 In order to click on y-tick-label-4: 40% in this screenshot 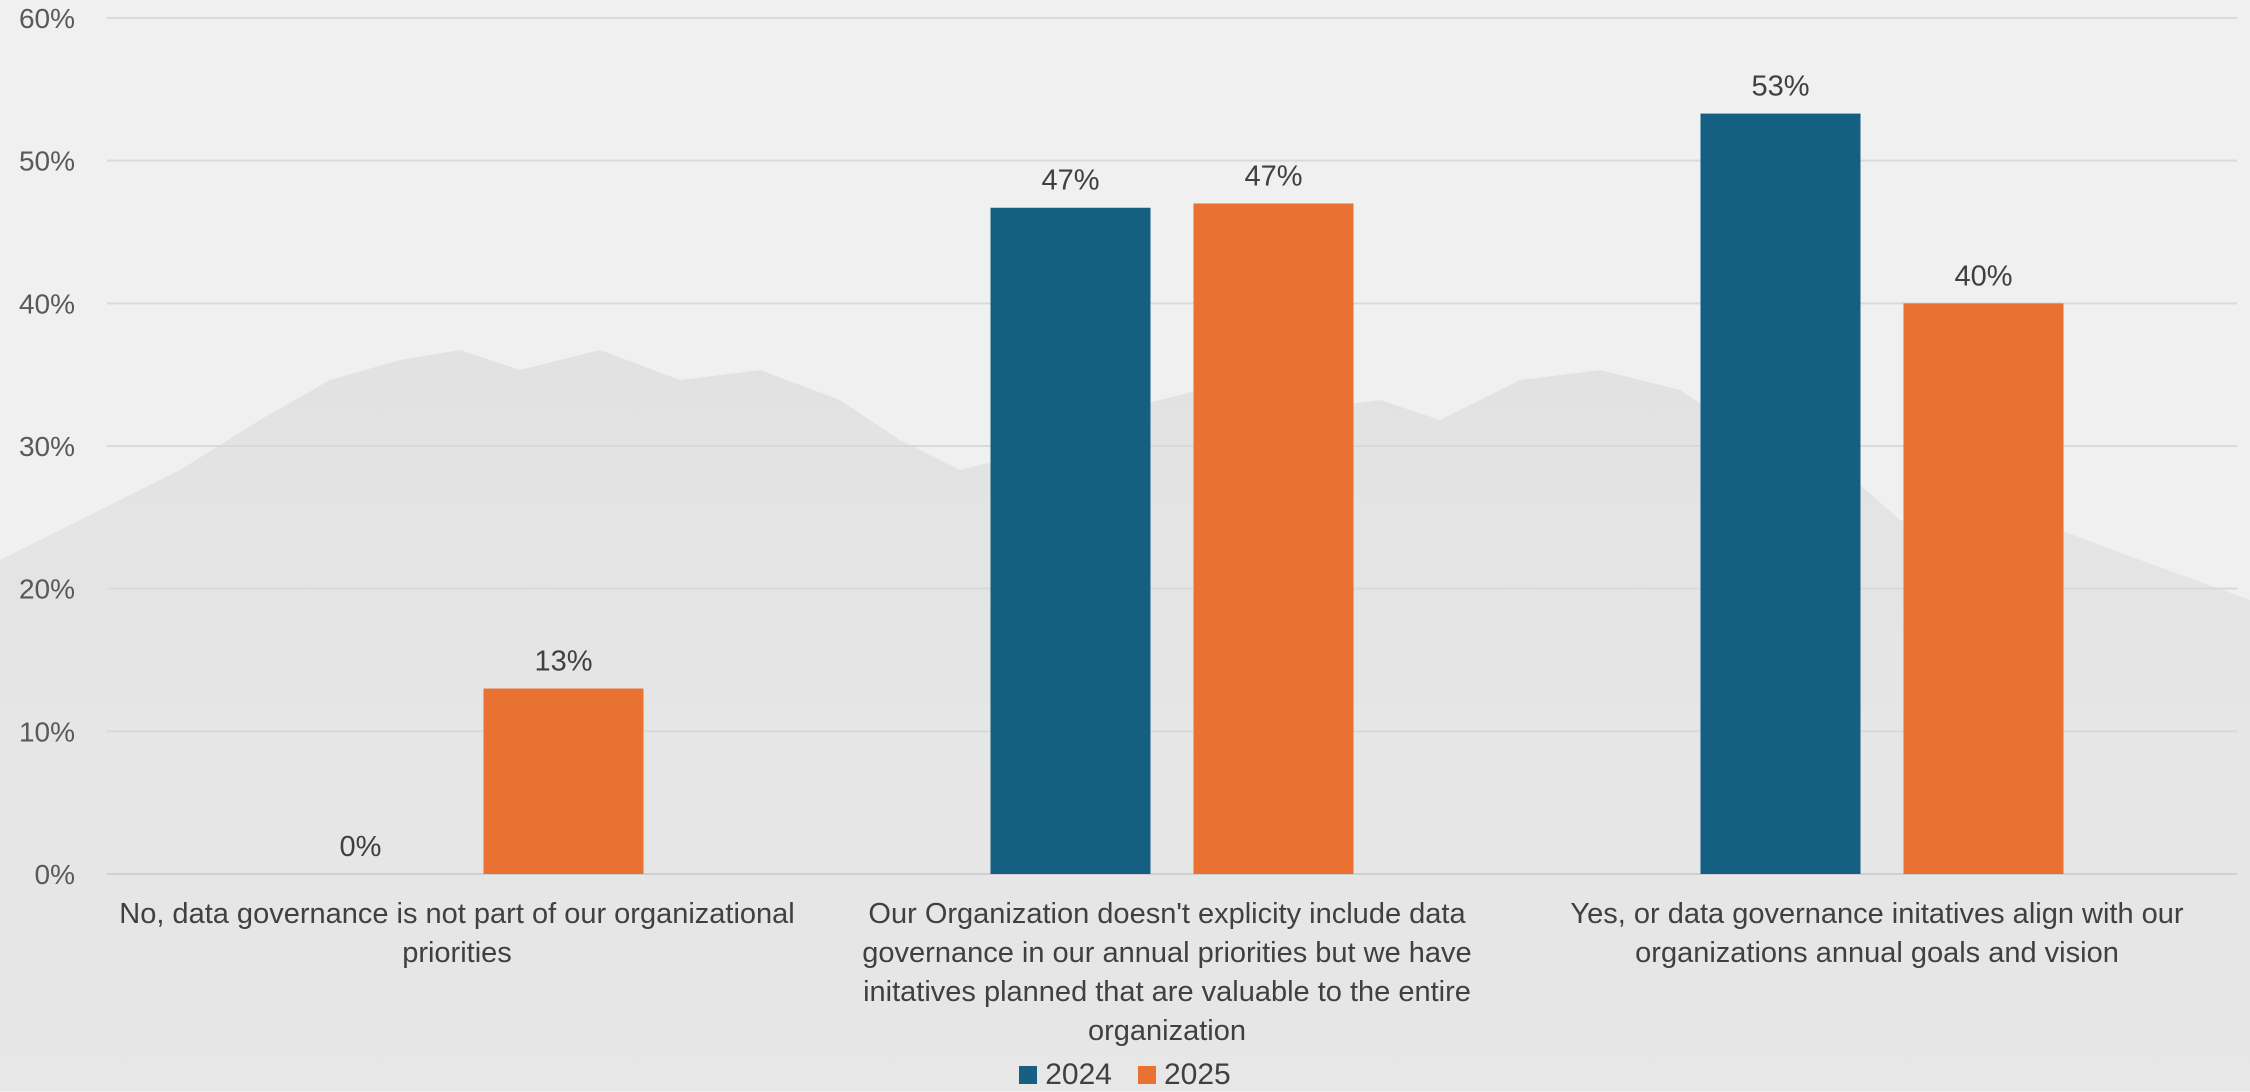, I will do `click(47, 303)`.